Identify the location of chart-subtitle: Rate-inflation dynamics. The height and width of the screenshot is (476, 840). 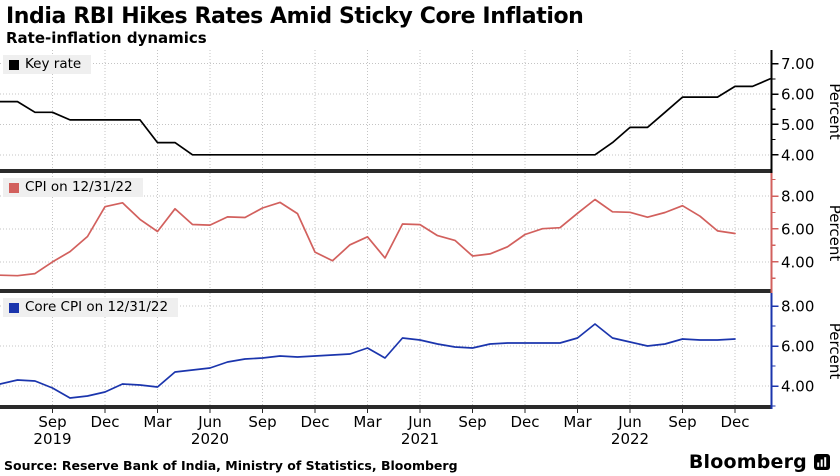
(106, 38).